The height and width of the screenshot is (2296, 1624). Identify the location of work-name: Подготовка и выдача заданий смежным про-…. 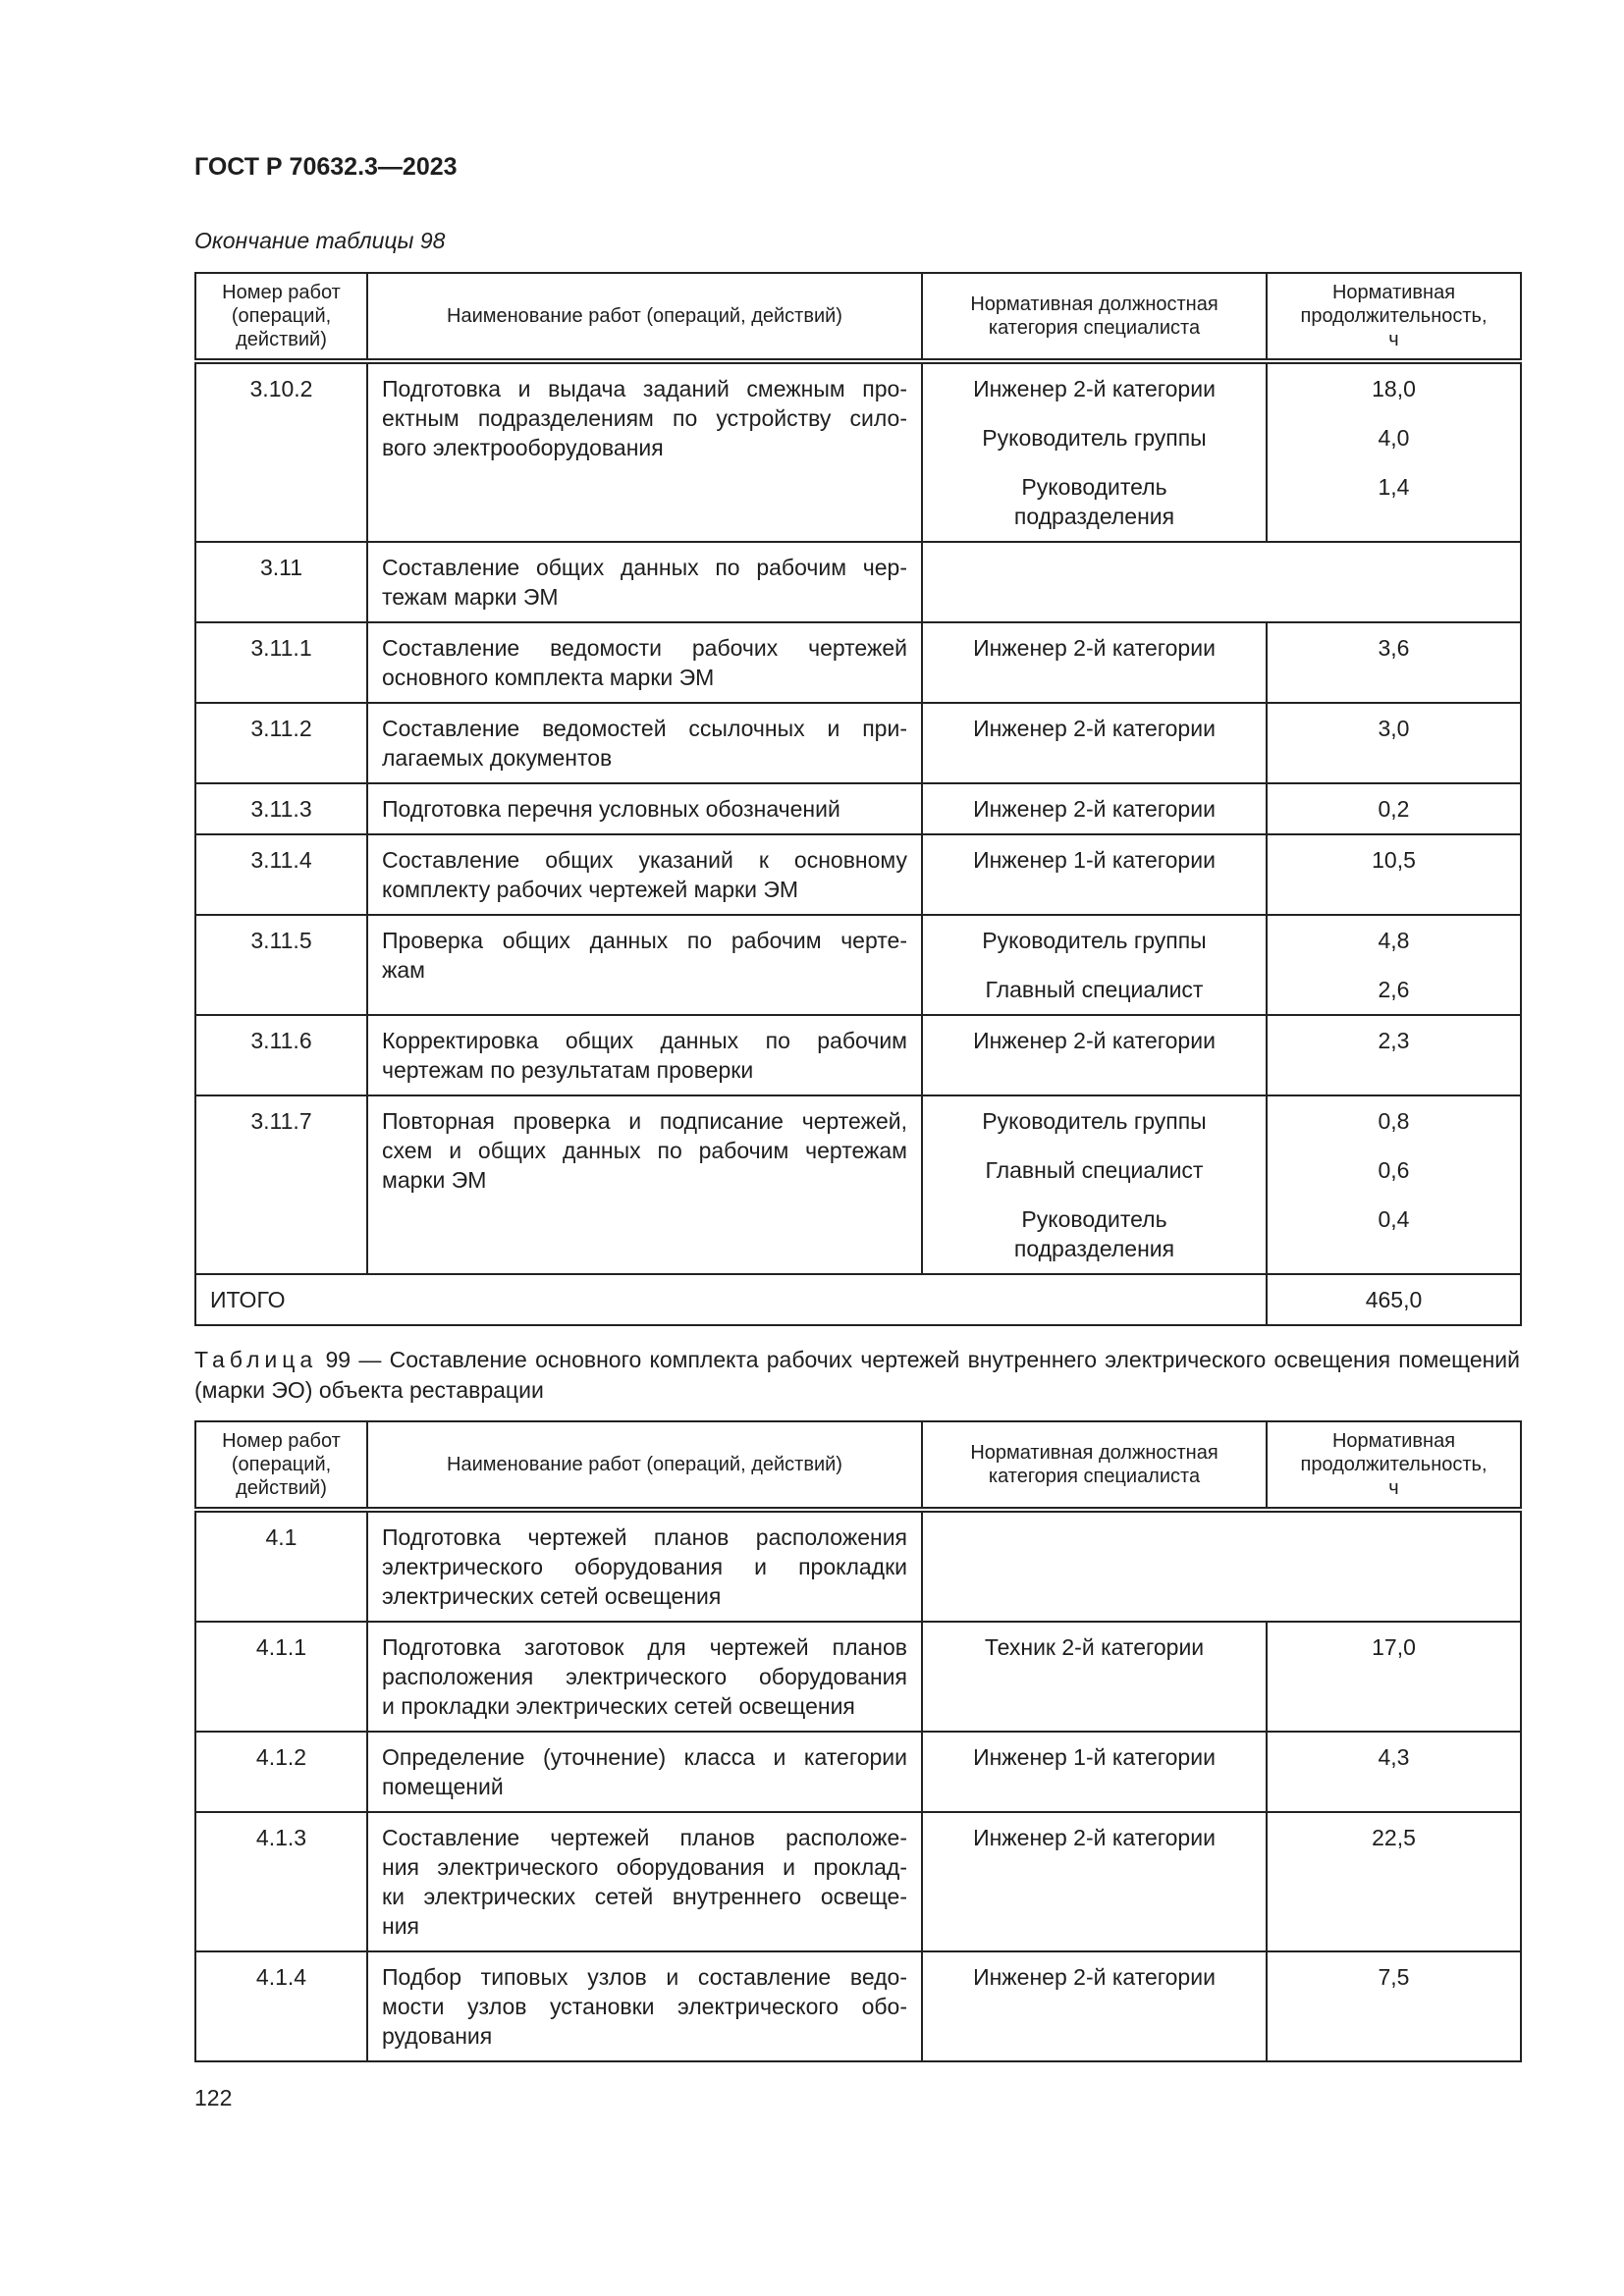
(644, 451).